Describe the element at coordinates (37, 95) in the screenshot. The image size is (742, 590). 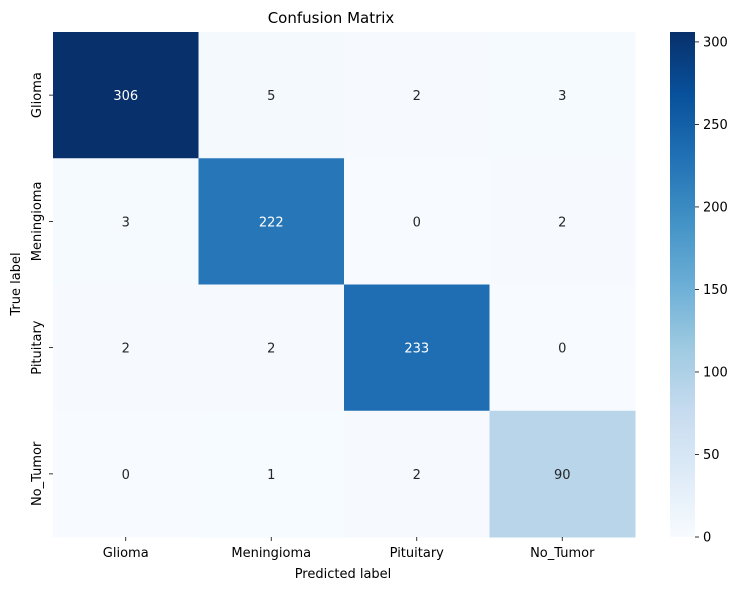
I see `y-tick-label: Glioma` at that location.